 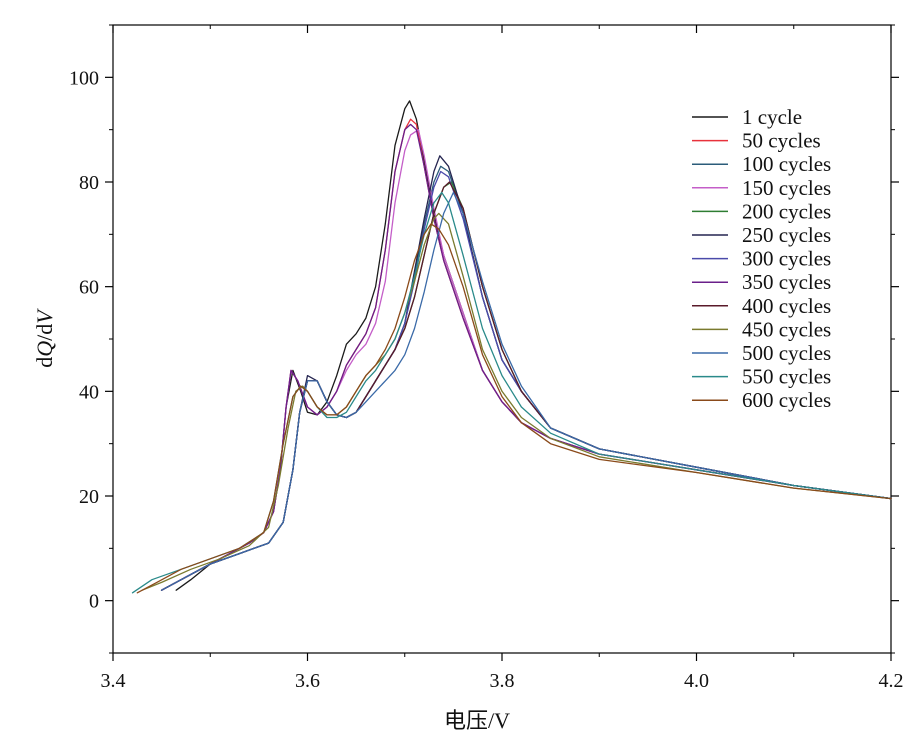 What do you see at coordinates (44, 349) in the screenshot?
I see `y-axis-label-part: Q` at bounding box center [44, 349].